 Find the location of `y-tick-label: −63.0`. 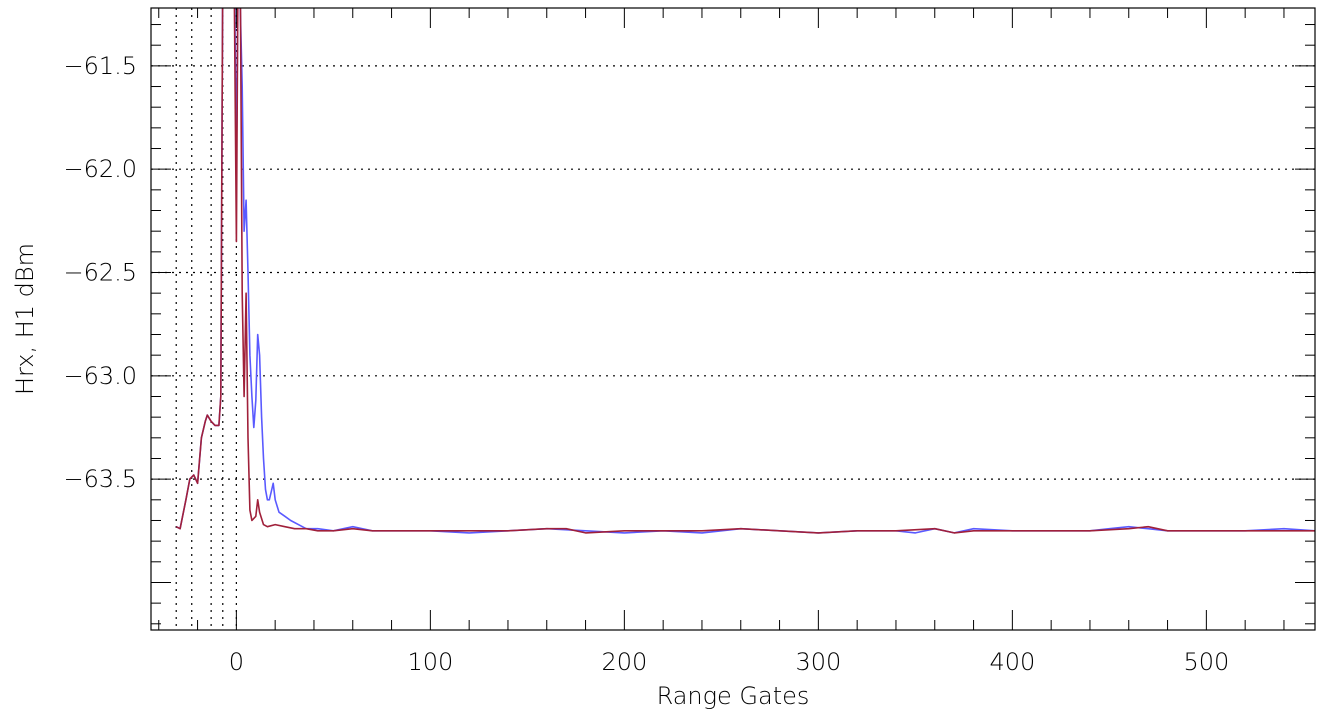

y-tick-label: −63.0 is located at coordinates (100, 376).